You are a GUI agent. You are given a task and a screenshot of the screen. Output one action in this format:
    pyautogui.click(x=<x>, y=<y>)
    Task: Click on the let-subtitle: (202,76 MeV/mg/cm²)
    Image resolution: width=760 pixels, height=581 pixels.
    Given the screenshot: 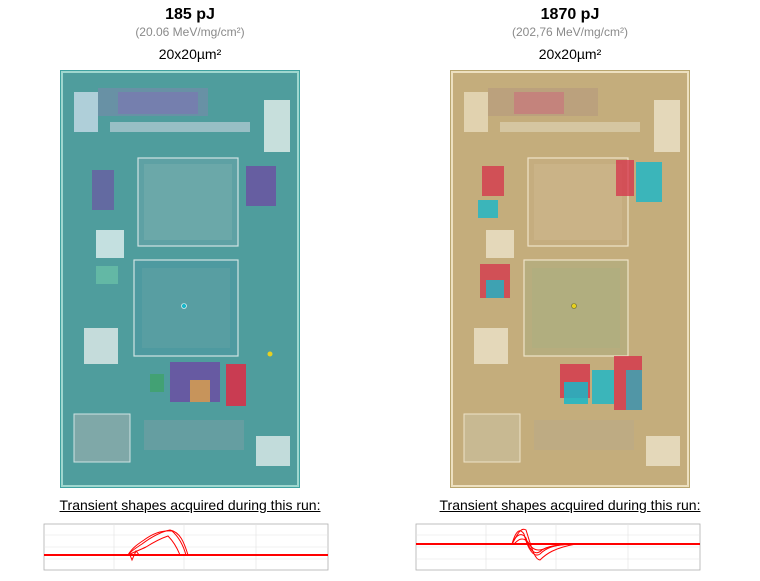 What is the action you would take?
    pyautogui.click(x=570, y=32)
    